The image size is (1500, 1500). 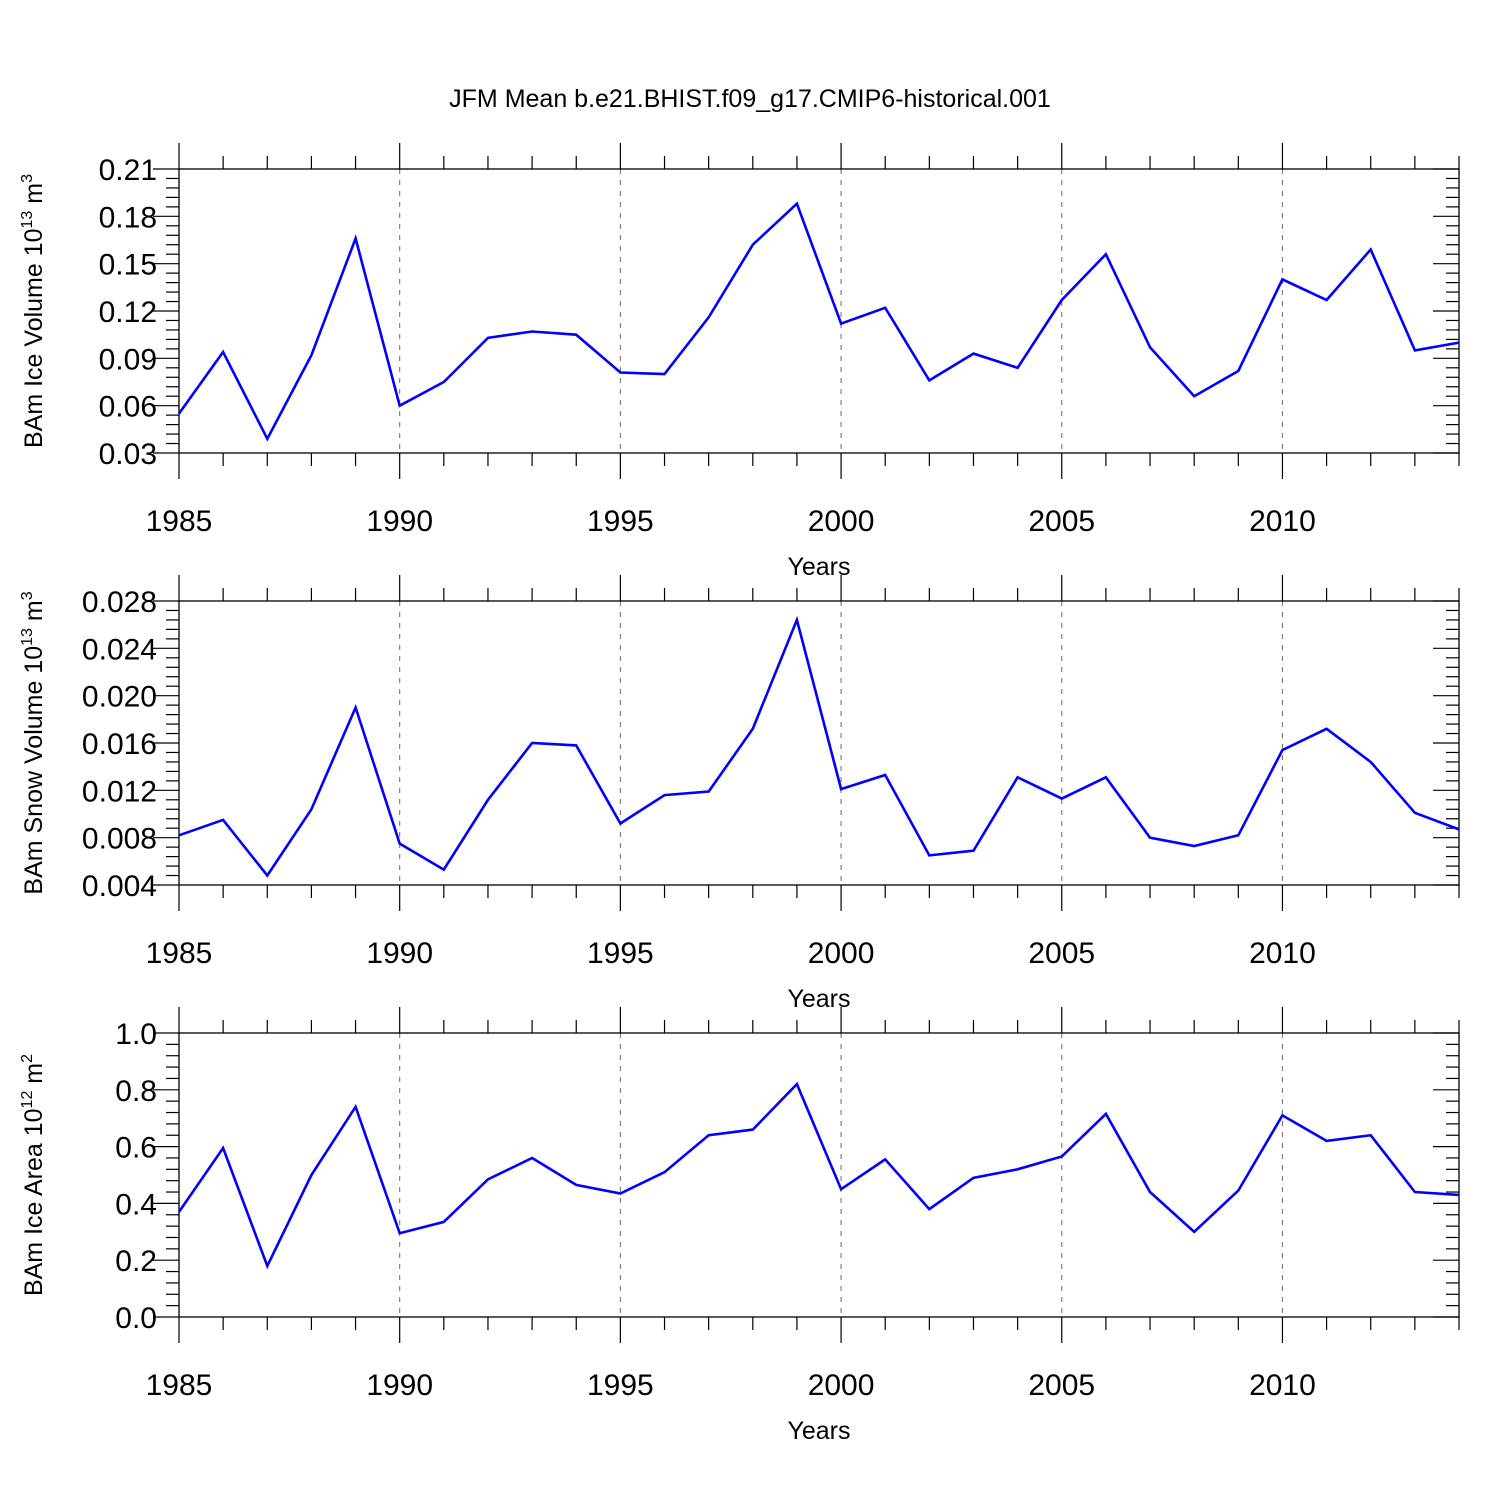 What do you see at coordinates (136, 1318) in the screenshot?
I see `y-tick-label: 0.0` at bounding box center [136, 1318].